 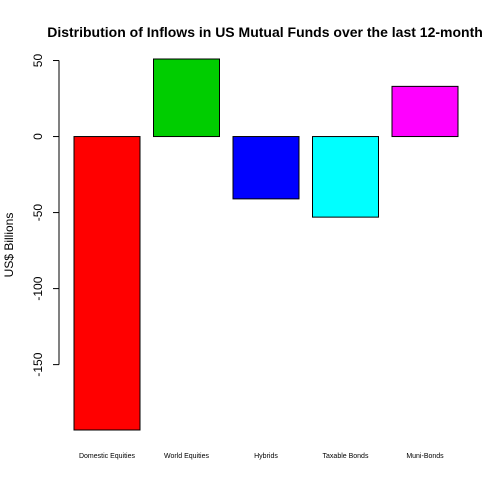 What do you see at coordinates (38, 61) in the screenshot?
I see `y-tick-label: 50` at bounding box center [38, 61].